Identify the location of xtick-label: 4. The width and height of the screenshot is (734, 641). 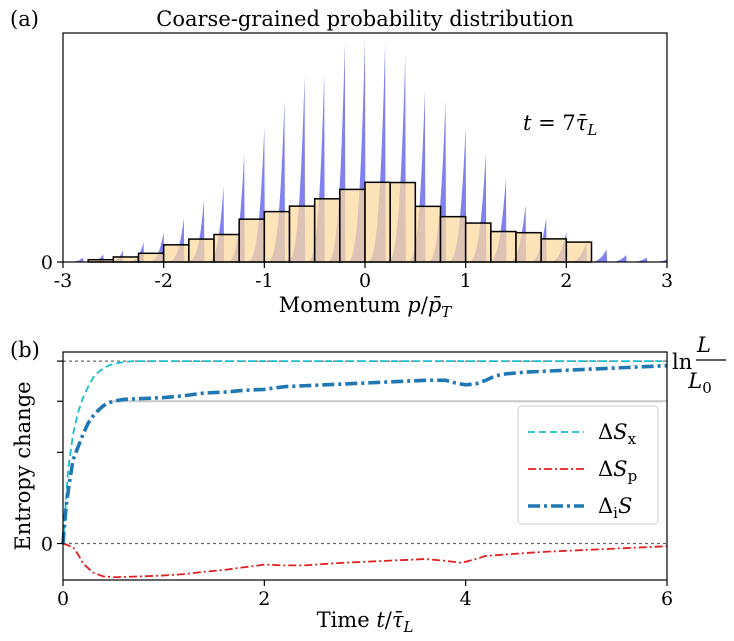
(466, 599).